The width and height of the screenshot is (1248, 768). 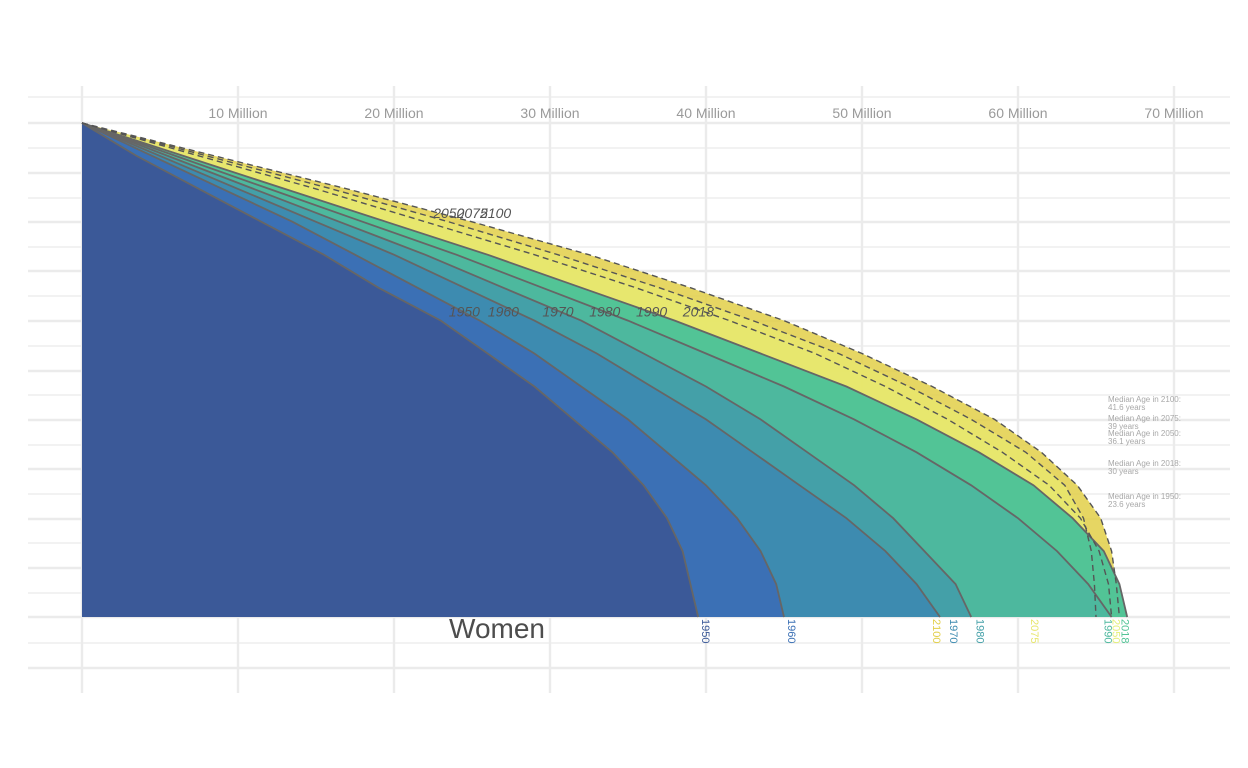 What do you see at coordinates (1125, 631) in the screenshot?
I see `year-tag-2018: 2018` at bounding box center [1125, 631].